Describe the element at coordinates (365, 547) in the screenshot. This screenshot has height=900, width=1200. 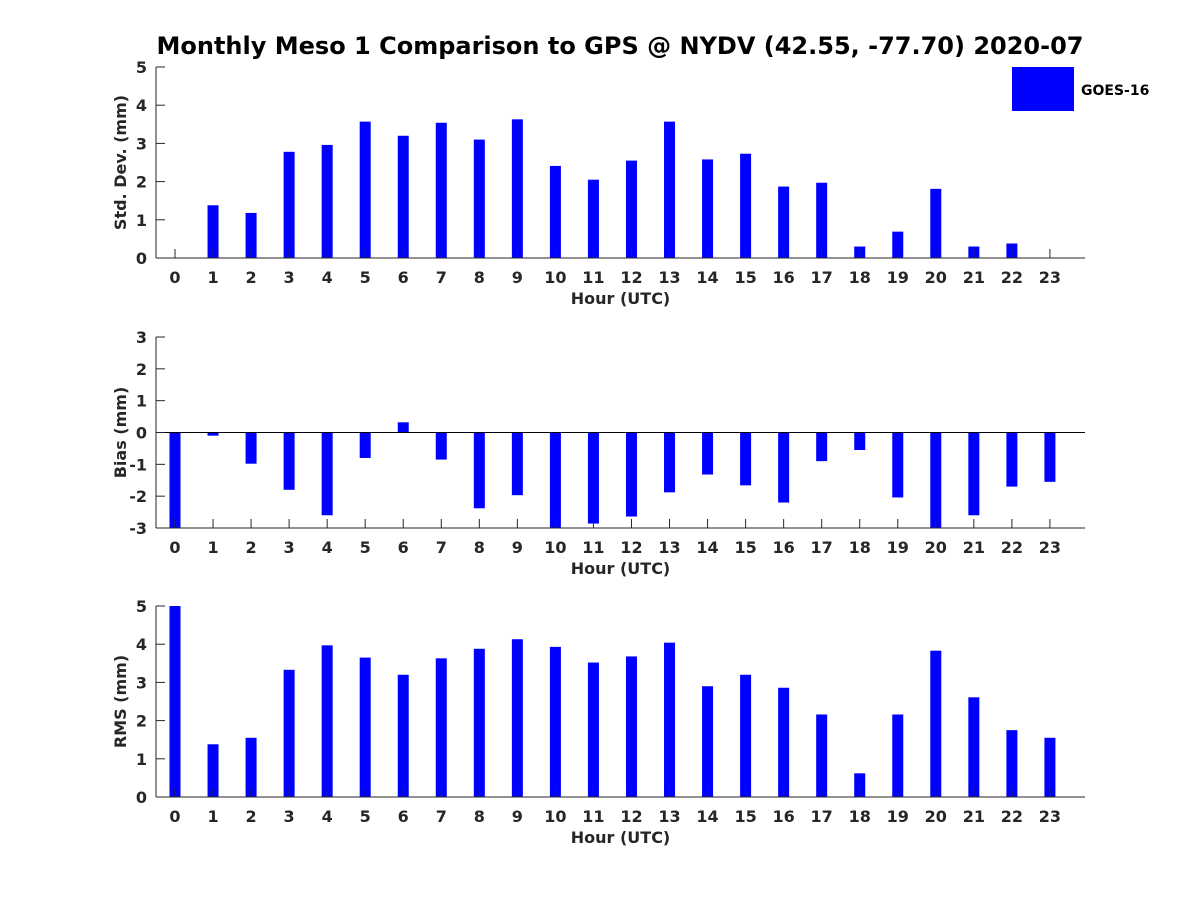
I see `x-tick-label: 5` at that location.